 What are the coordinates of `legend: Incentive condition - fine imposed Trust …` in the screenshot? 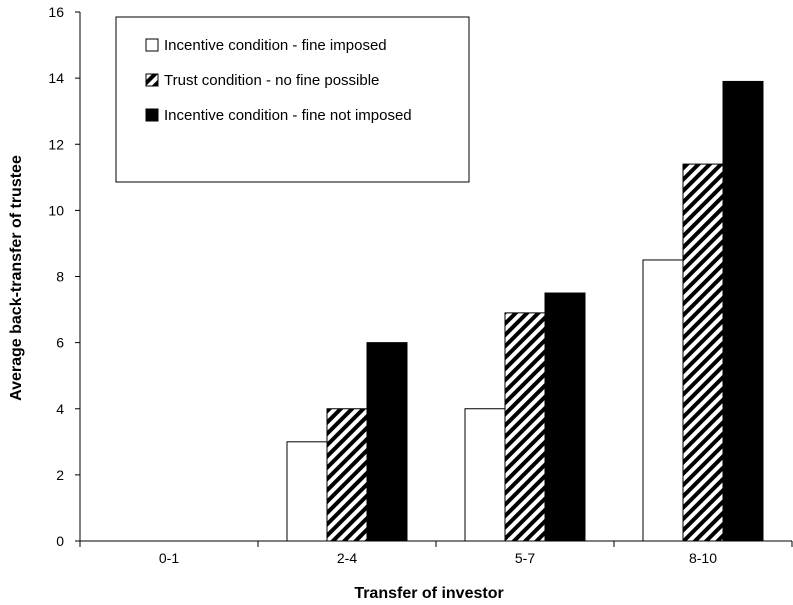 It's located at (292, 99).